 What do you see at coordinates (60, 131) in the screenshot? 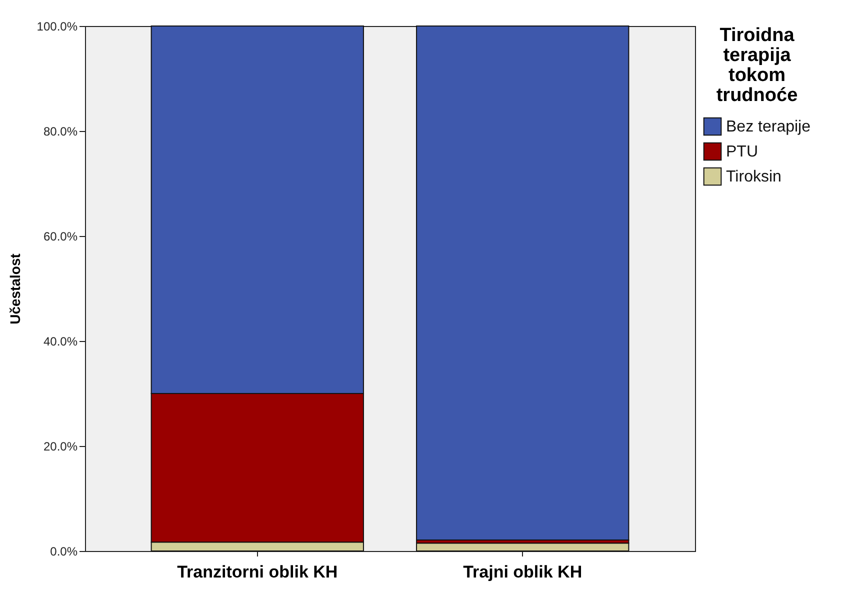
I see `y-tick-label: 80.0%` at bounding box center [60, 131].